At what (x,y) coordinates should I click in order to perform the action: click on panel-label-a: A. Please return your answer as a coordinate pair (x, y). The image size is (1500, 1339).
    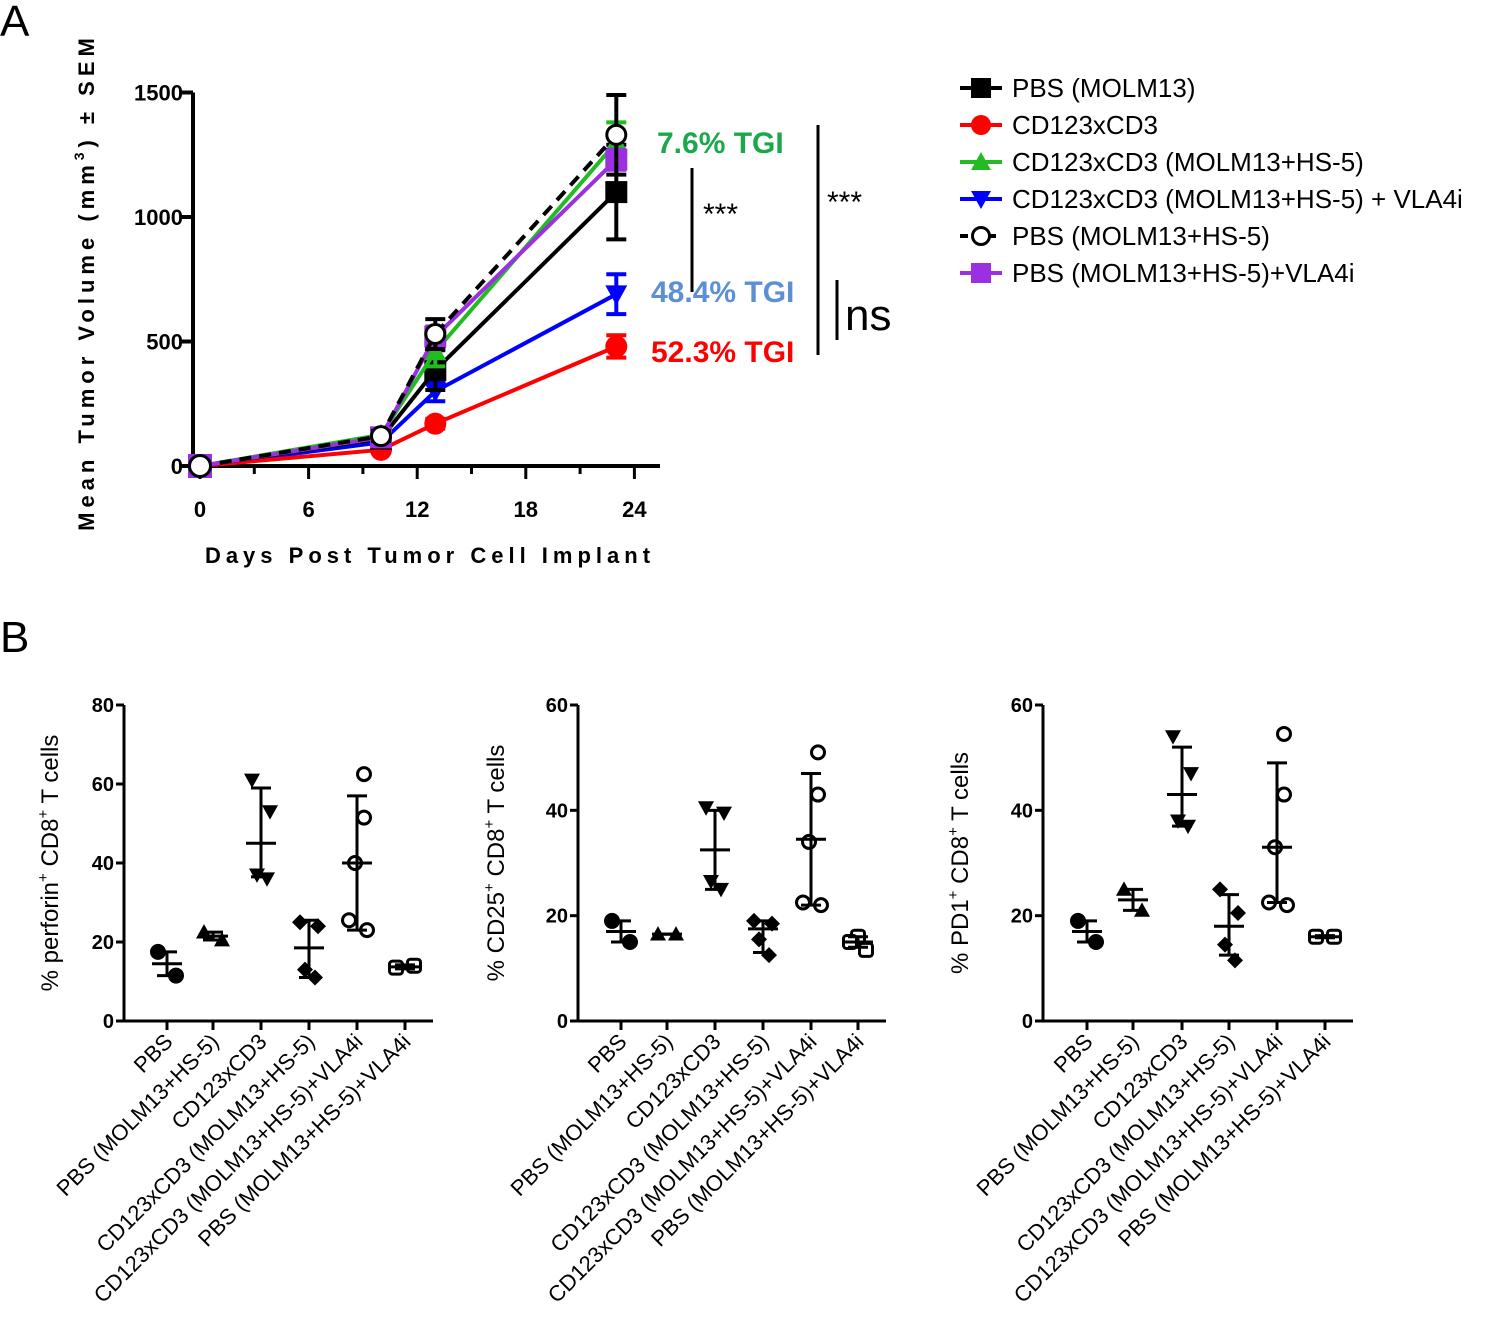
    Looking at the image, I should click on (15, 23).